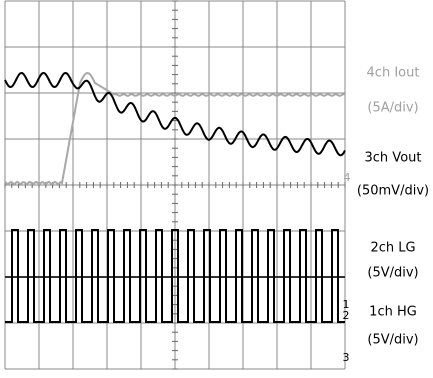  I want to click on channel-marker: 1, so click(346, 304).